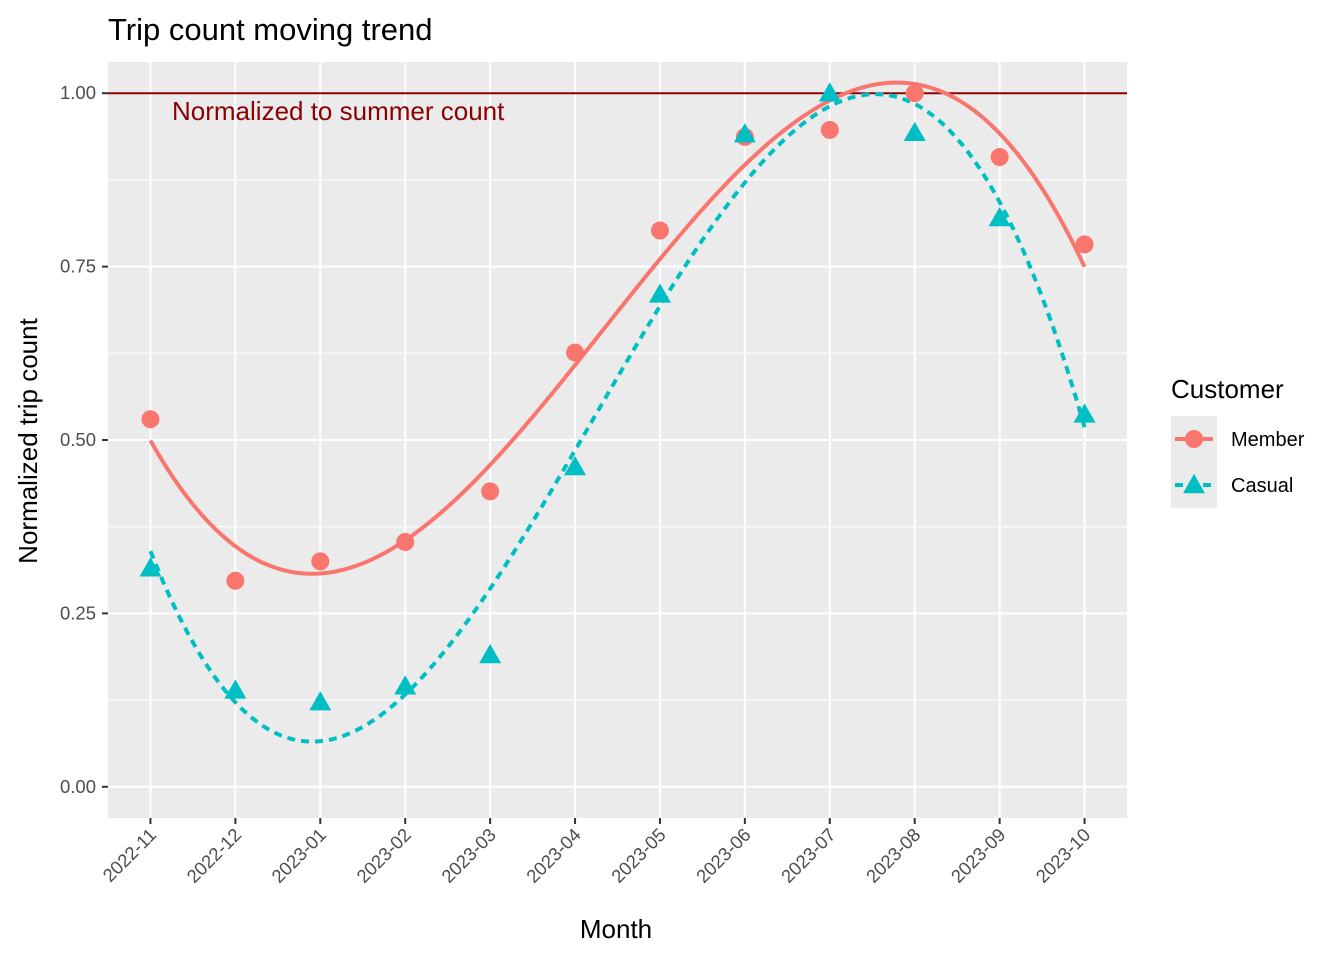 The width and height of the screenshot is (1344, 960). I want to click on chart-title: Trip count moving trend, so click(270, 29).